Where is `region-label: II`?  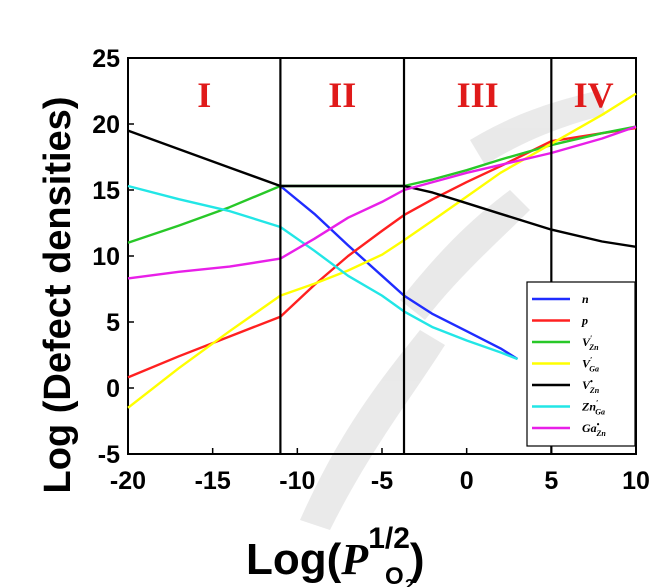 region-label: II is located at coordinates (342, 95).